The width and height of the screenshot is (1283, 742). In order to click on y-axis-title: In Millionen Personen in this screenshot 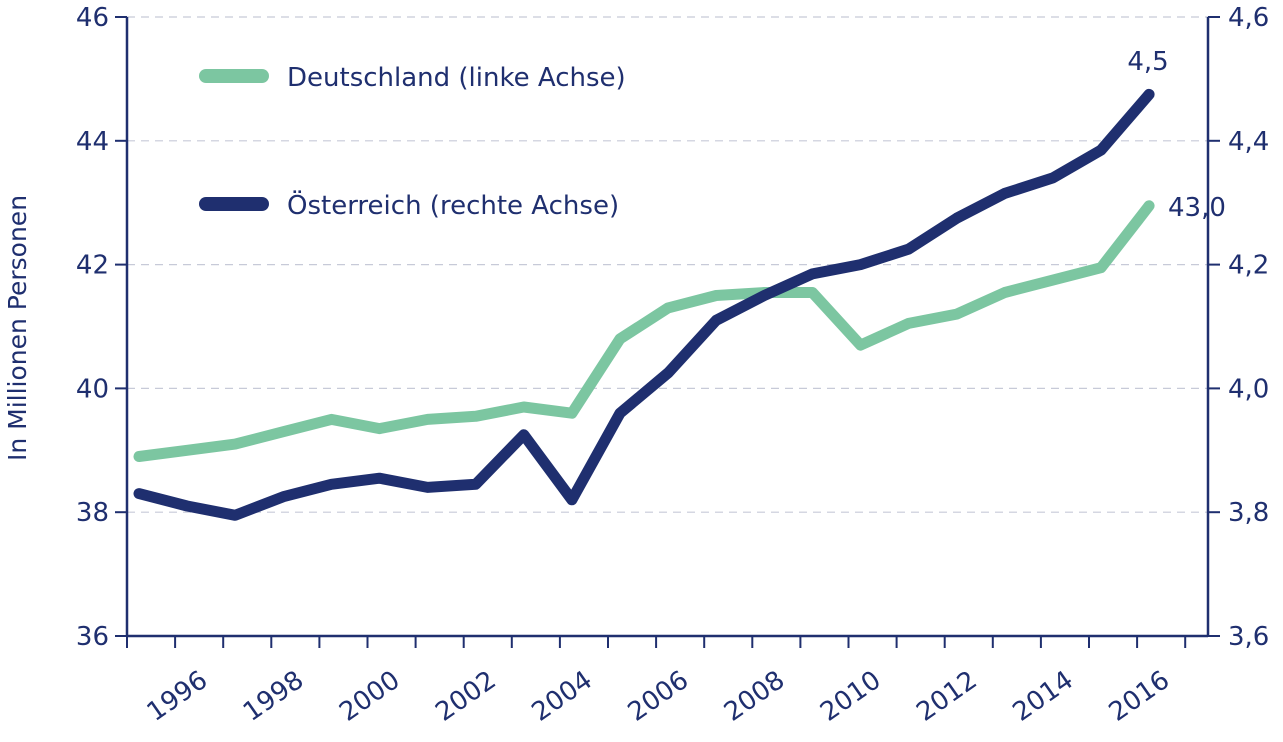, I will do `click(17, 328)`.